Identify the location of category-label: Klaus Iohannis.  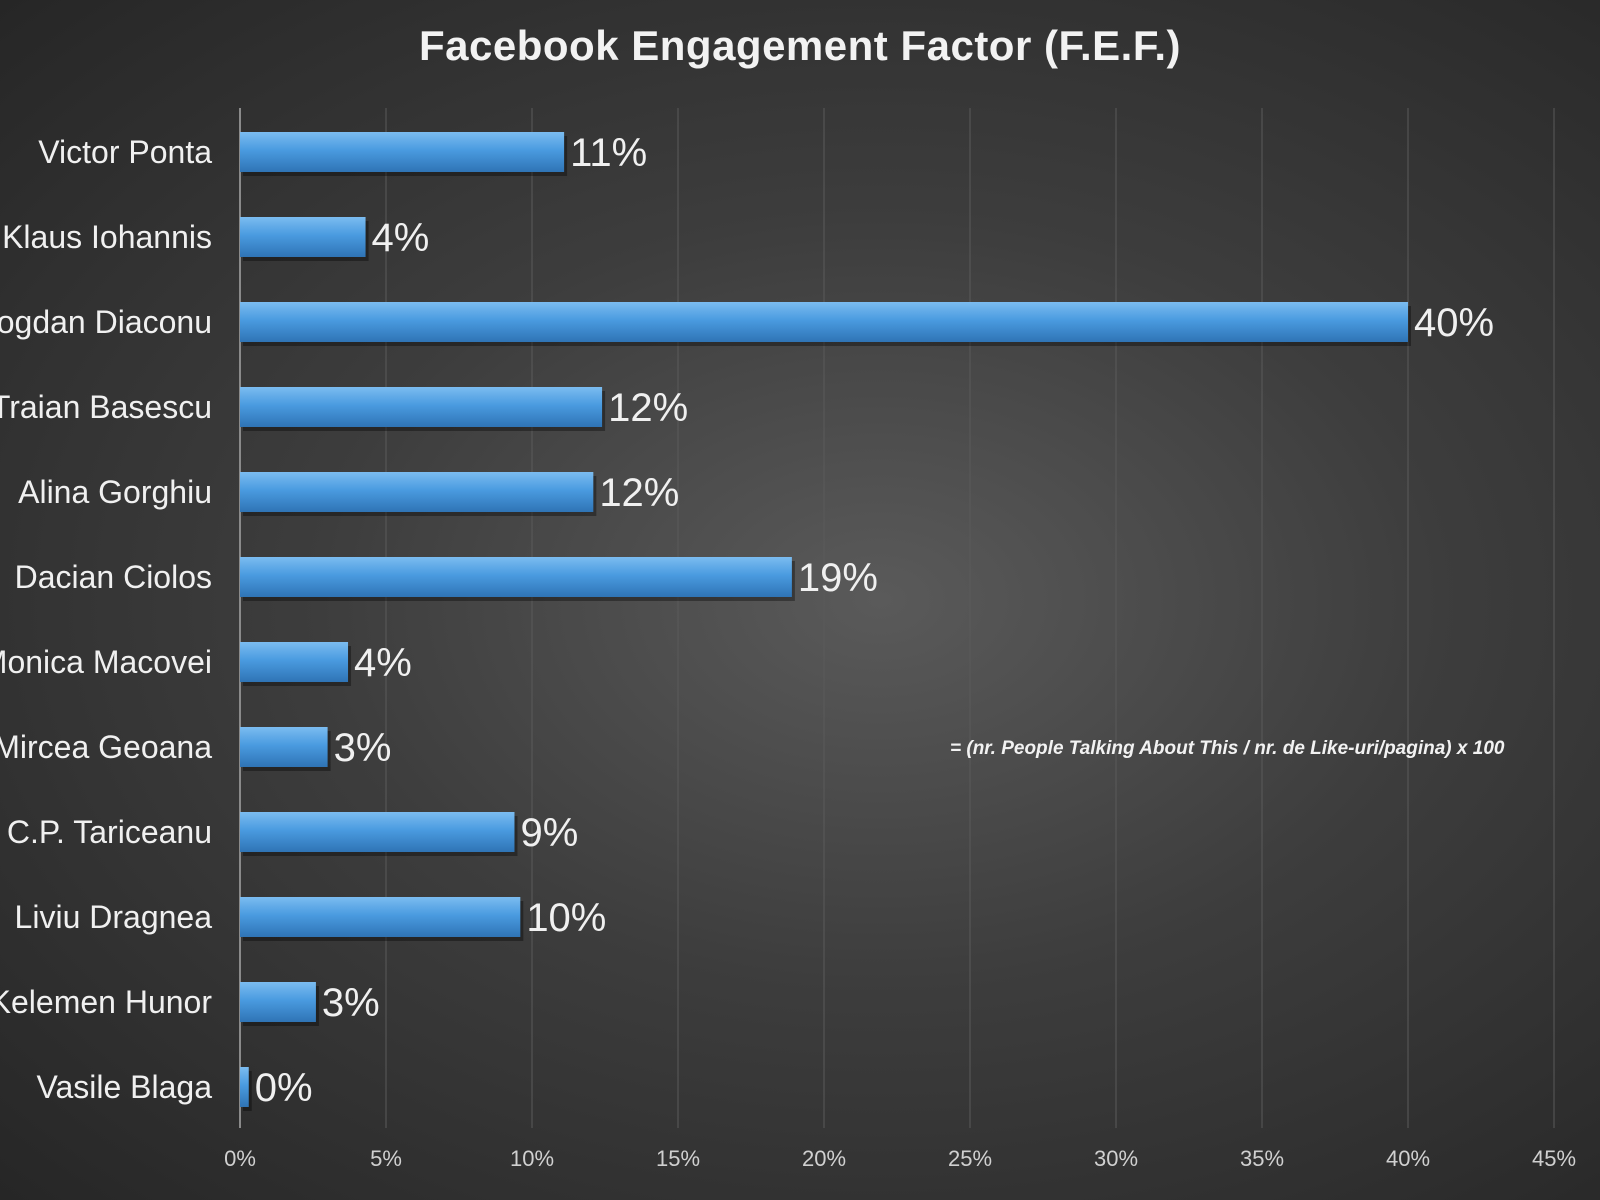
(107, 237).